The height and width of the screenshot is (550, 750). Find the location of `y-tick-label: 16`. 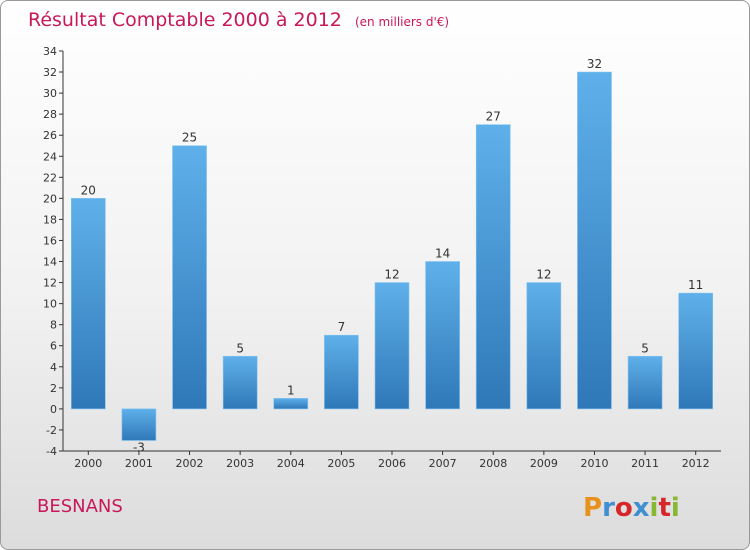

y-tick-label: 16 is located at coordinates (50, 240).